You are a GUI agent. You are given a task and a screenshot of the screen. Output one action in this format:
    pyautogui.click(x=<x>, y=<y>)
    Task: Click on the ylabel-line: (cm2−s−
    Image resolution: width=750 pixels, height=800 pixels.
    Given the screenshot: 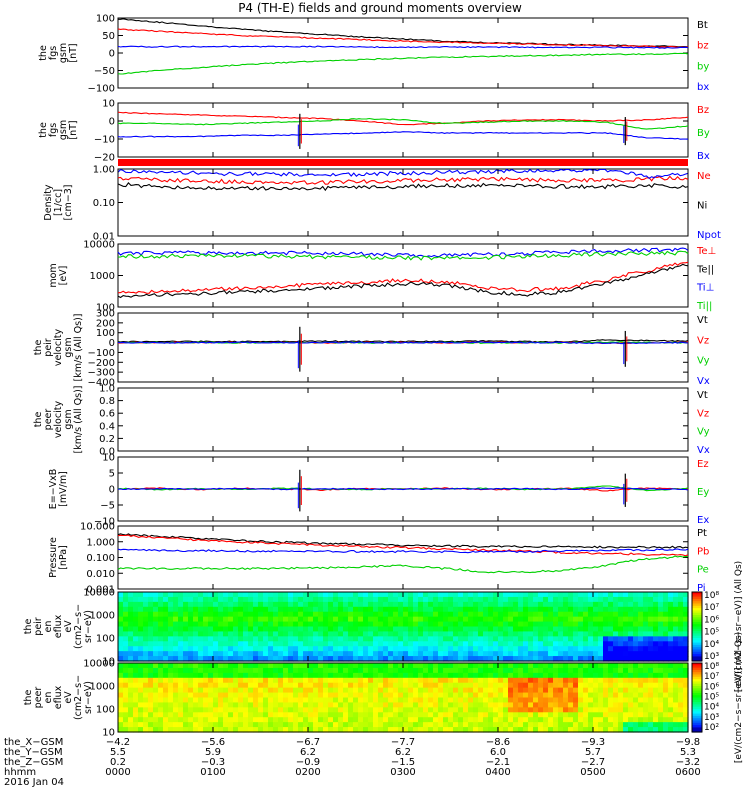 What is the action you would take?
    pyautogui.click(x=78, y=697)
    